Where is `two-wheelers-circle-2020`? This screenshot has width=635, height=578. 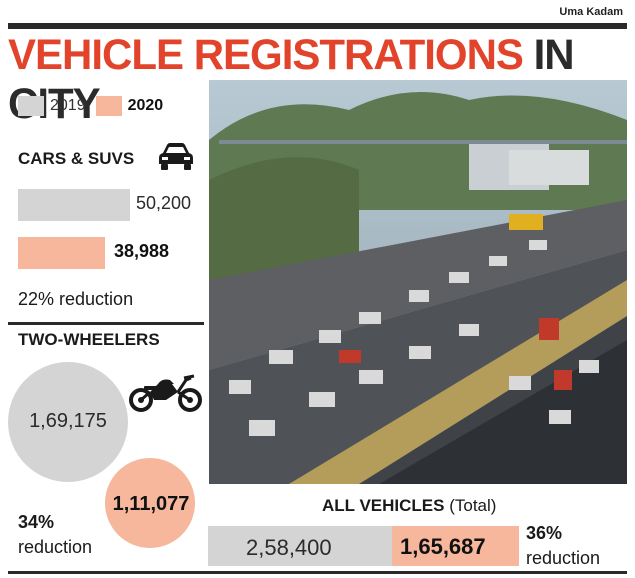
two-wheelers-circle-2020 is located at coordinates (150, 503).